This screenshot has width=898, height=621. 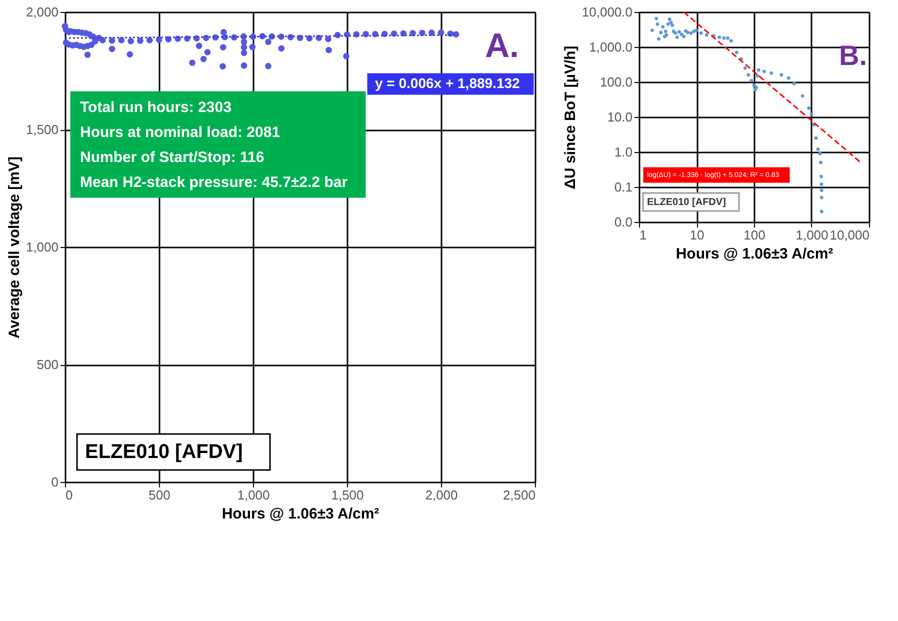 I want to click on y-axis-title: Average cell voltage [mV], so click(x=14, y=247).